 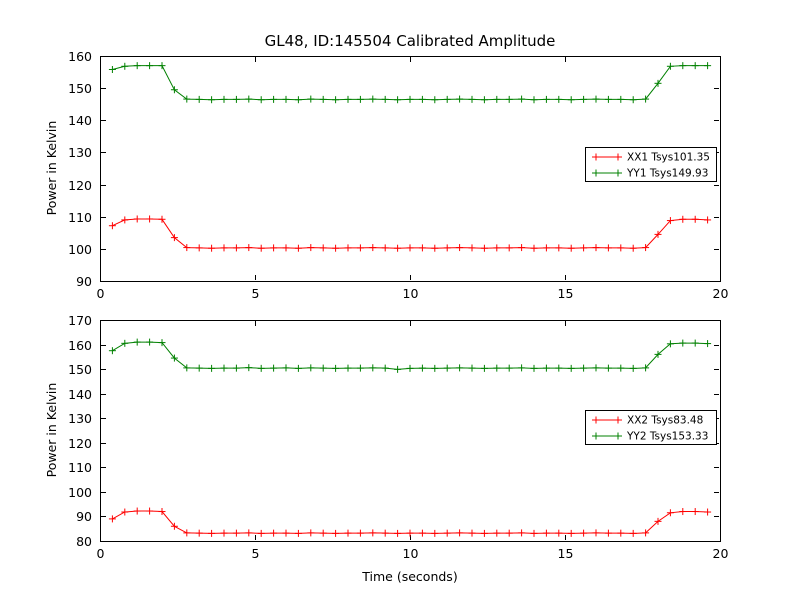 What do you see at coordinates (665, 421) in the screenshot?
I see `legend-label: XX2 Tsys83.48` at bounding box center [665, 421].